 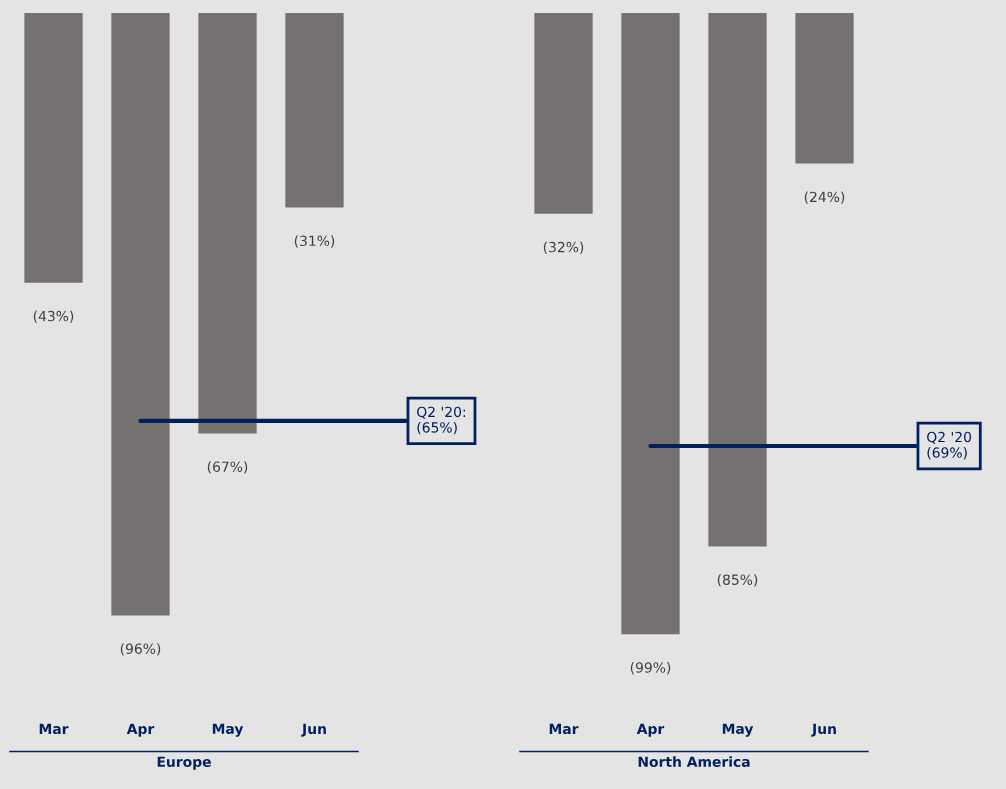 I want to click on ref-line-label: Q2 '20: (65%), so click(x=441, y=420).